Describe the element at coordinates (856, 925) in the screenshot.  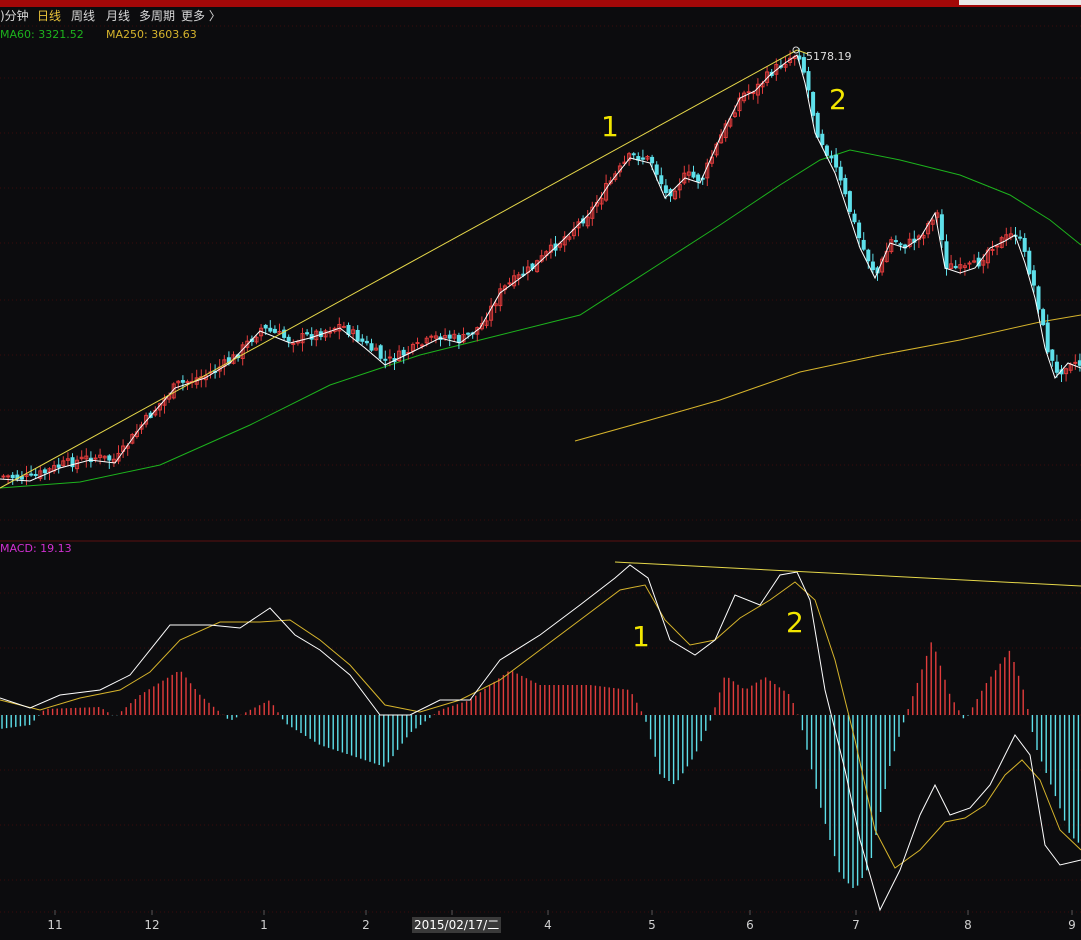
I see `x-axis-label: 7` at that location.